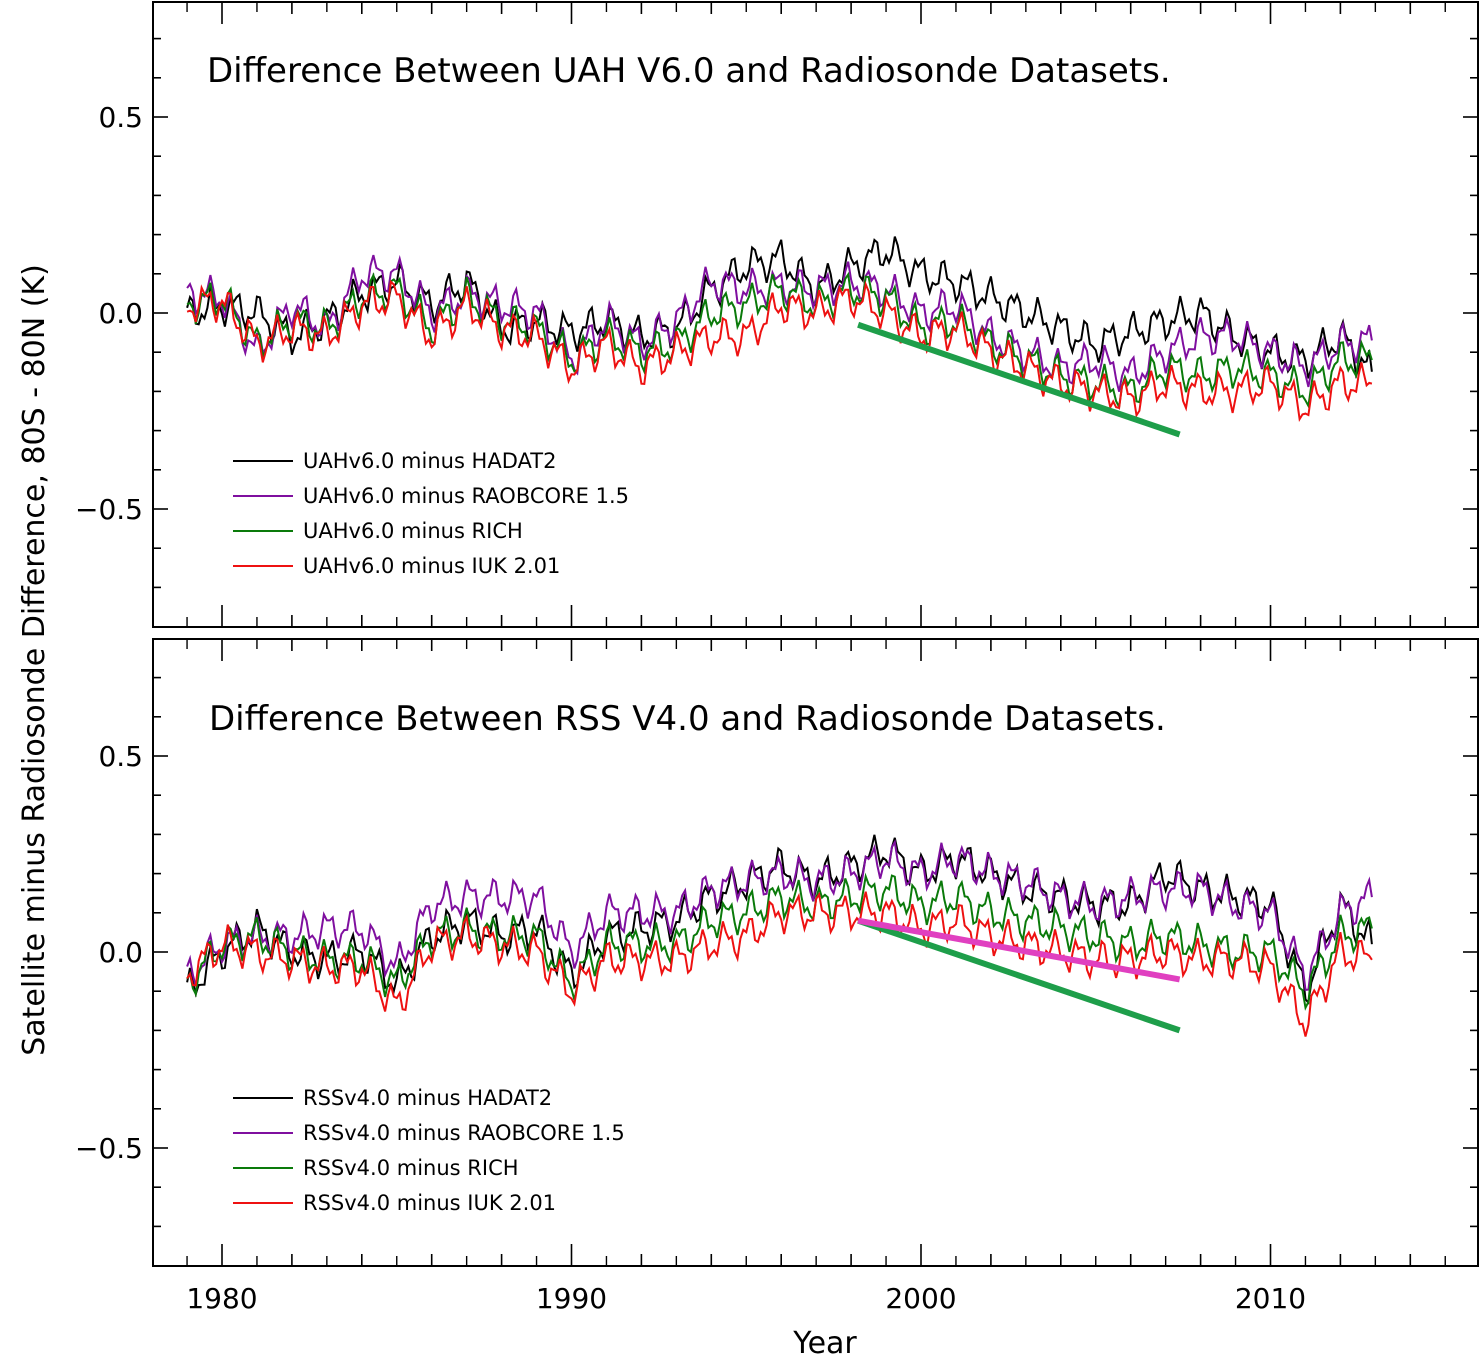 This screenshot has height=1366, width=1481. I want to click on x-tick-label: 2000, so click(920, 1298).